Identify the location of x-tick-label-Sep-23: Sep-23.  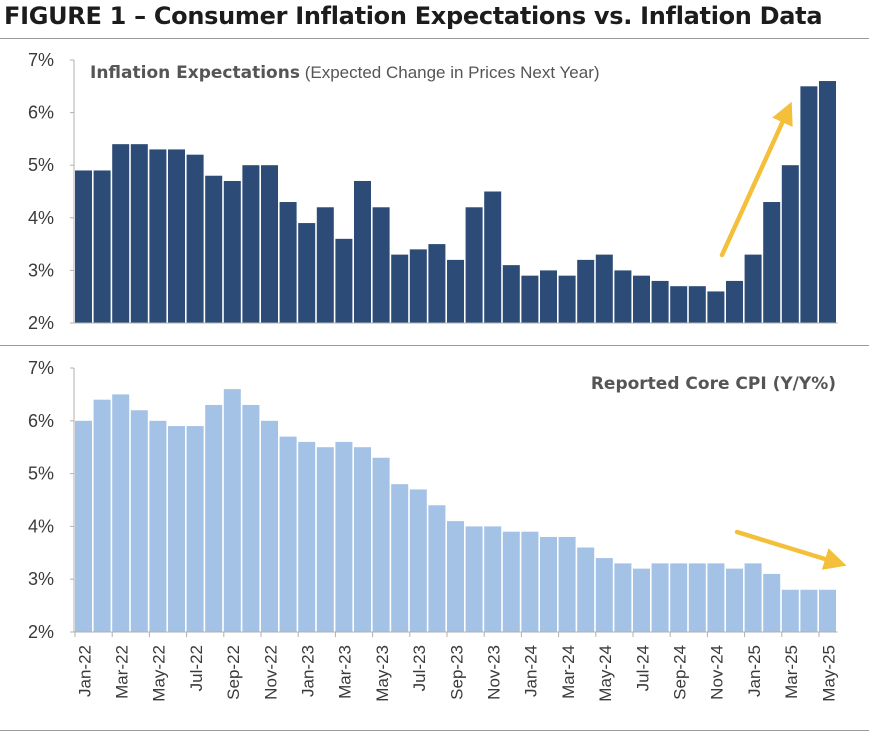
(456, 672).